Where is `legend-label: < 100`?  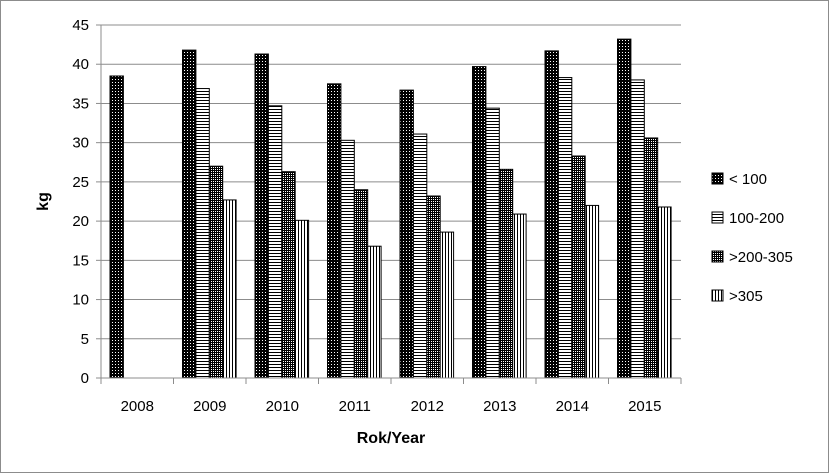 legend-label: < 100 is located at coordinates (748, 179).